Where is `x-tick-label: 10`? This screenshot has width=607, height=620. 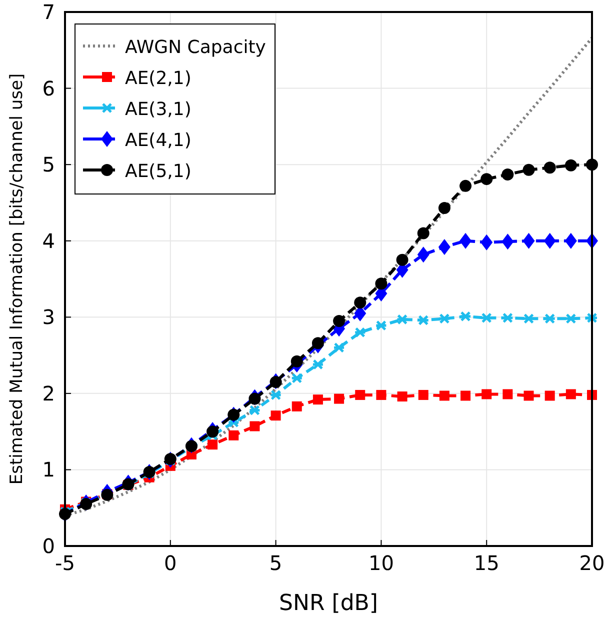 x-tick-label: 10 is located at coordinates (381, 563).